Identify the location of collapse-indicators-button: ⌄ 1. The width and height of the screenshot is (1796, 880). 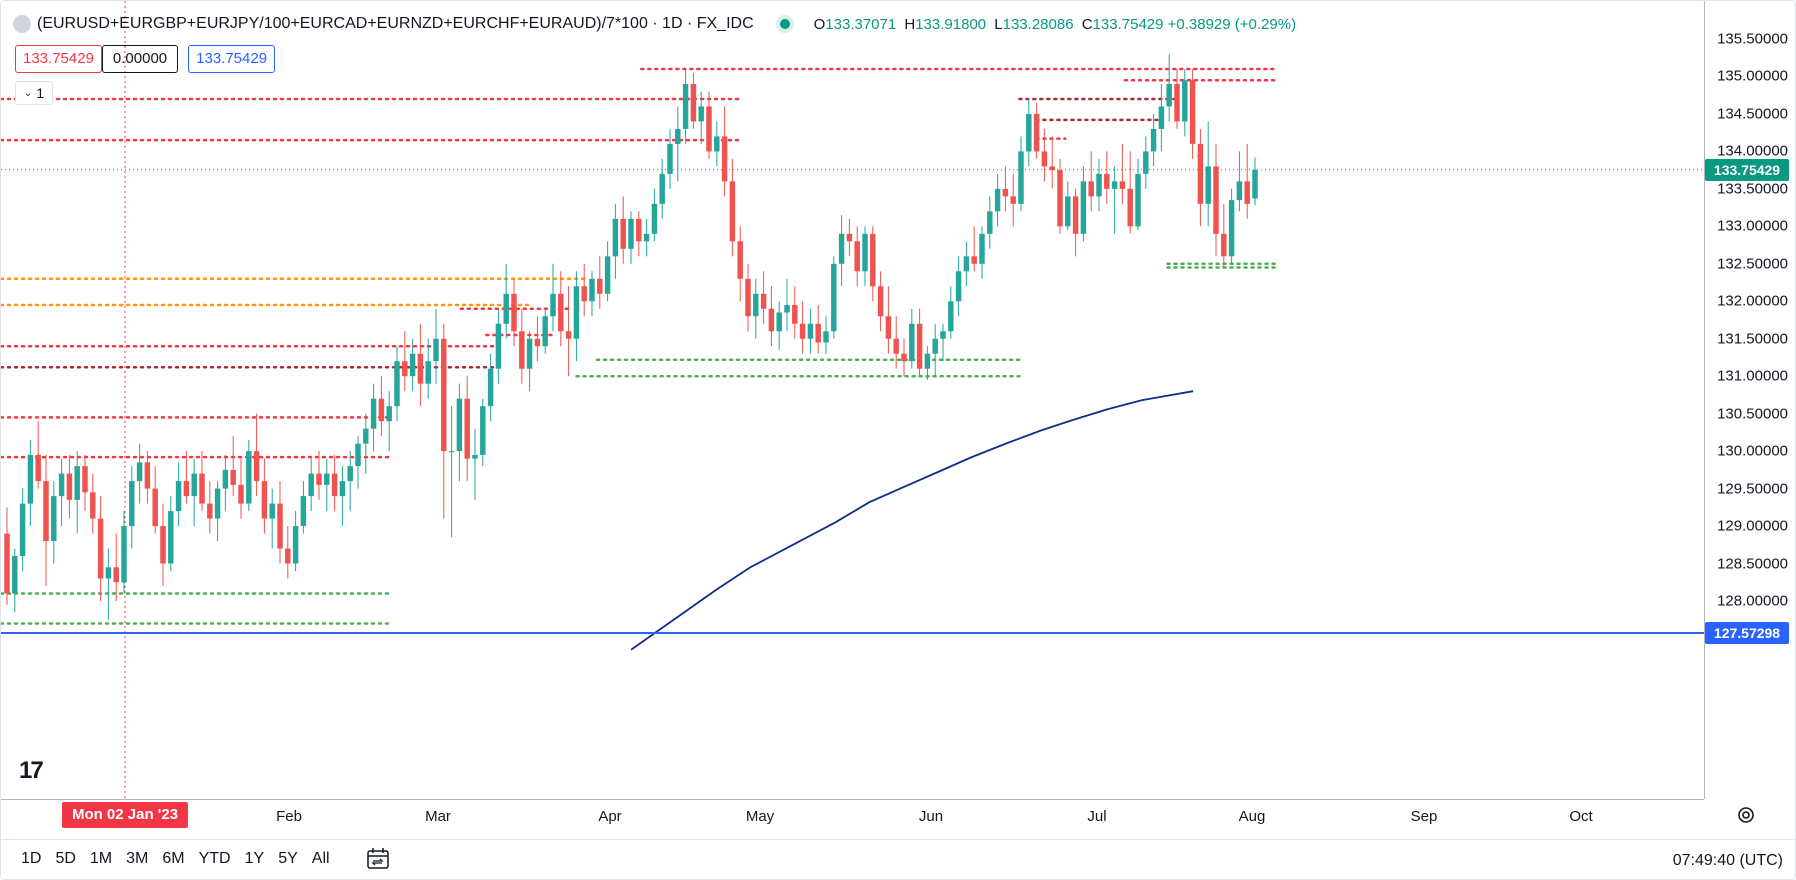
(34, 93).